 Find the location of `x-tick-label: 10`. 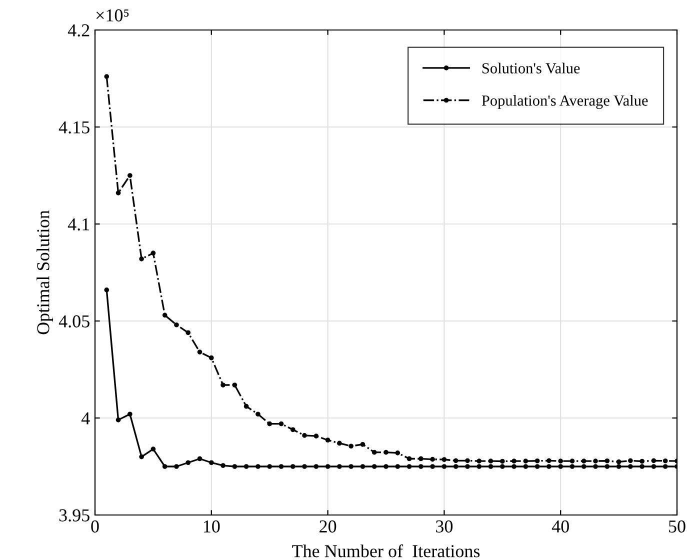

x-tick-label: 10 is located at coordinates (212, 526).